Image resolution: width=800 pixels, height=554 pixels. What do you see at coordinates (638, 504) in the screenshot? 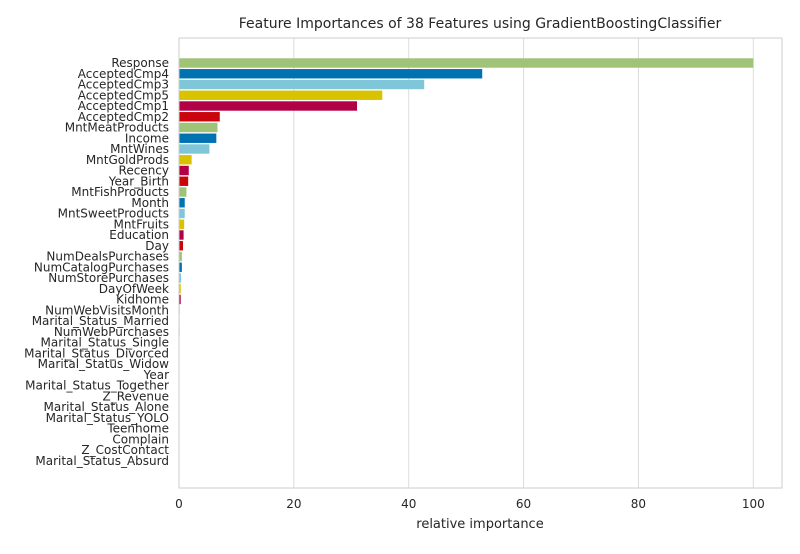
I see `x-tick-label: 80` at bounding box center [638, 504].